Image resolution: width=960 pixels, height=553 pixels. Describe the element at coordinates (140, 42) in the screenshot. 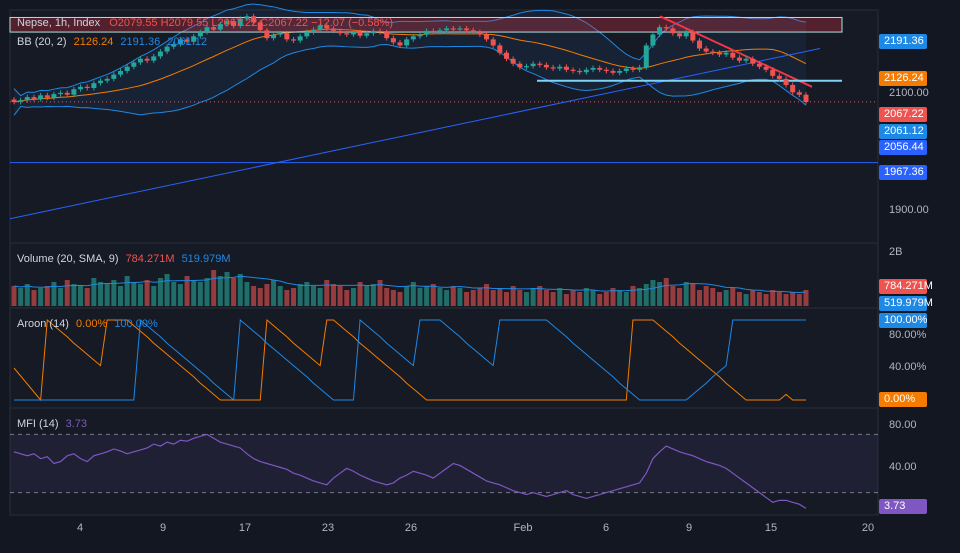

I see `bb-upper-value: 2191.36` at that location.